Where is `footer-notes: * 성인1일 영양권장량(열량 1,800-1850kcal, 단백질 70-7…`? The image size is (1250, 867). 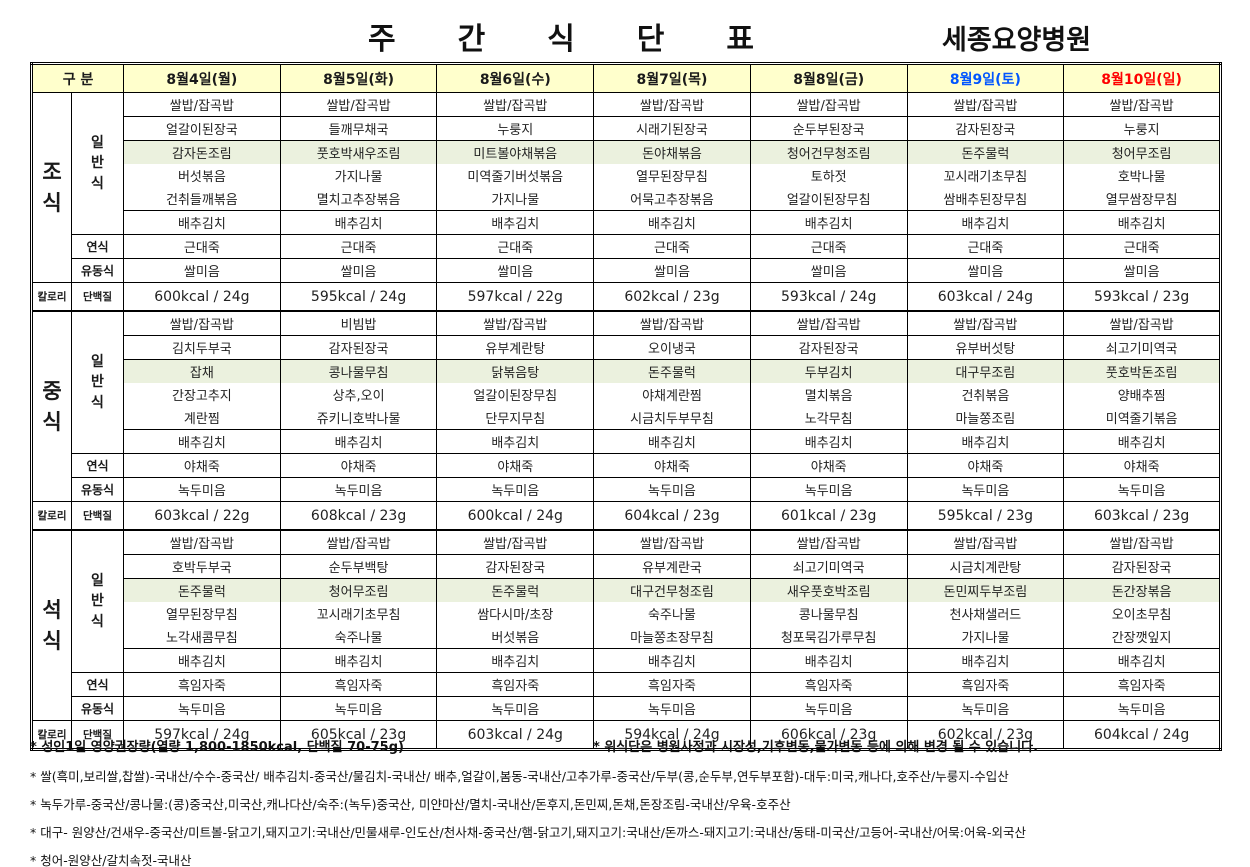 footer-notes: * 성인1일 영양권장량(열량 1,800-1850kcal, 단백질 70-7… is located at coordinates (630, 801).